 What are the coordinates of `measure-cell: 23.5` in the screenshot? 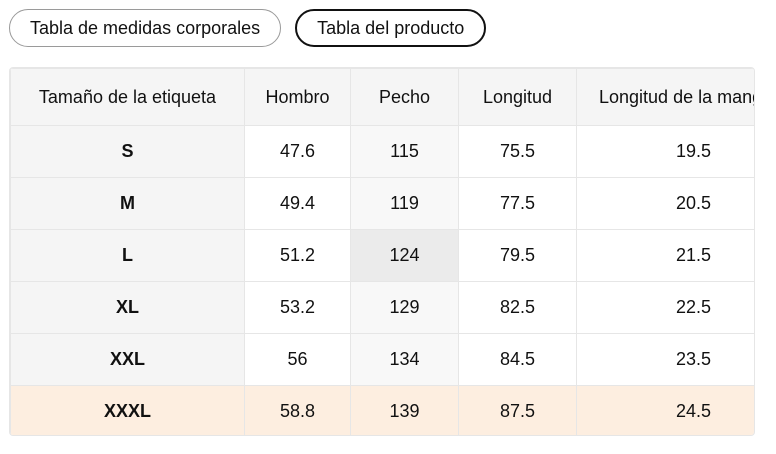 It's located at (665, 359).